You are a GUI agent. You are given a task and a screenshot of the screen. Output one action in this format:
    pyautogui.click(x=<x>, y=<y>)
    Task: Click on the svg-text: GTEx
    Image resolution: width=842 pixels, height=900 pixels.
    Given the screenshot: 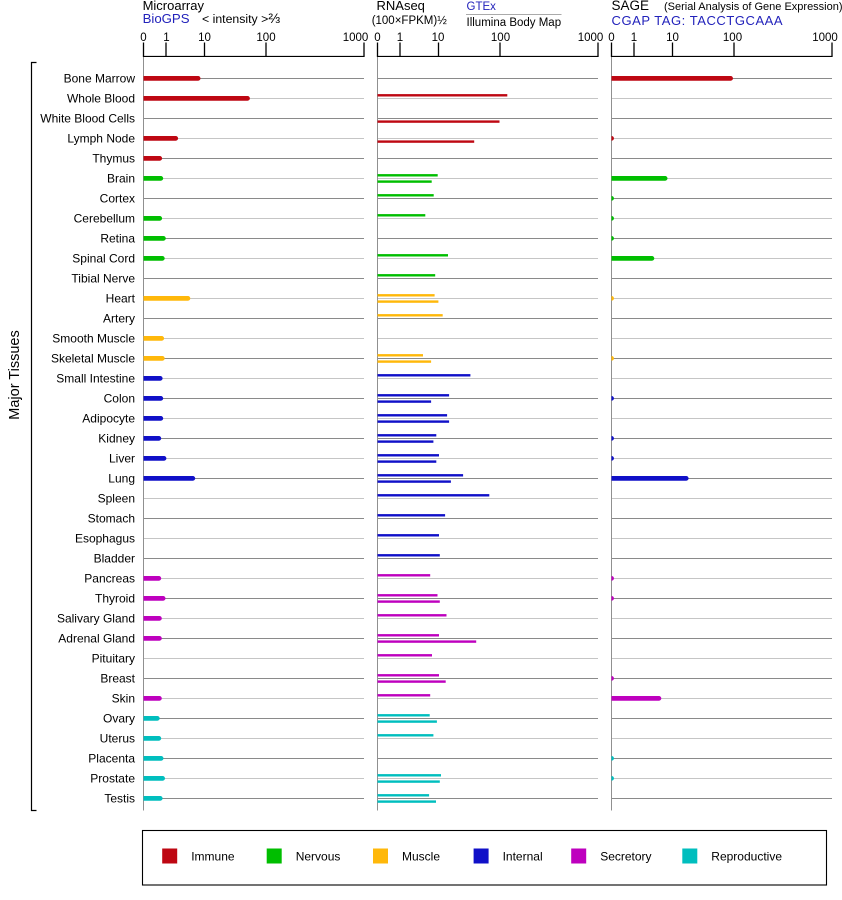 What is the action you would take?
    pyautogui.click(x=482, y=7)
    